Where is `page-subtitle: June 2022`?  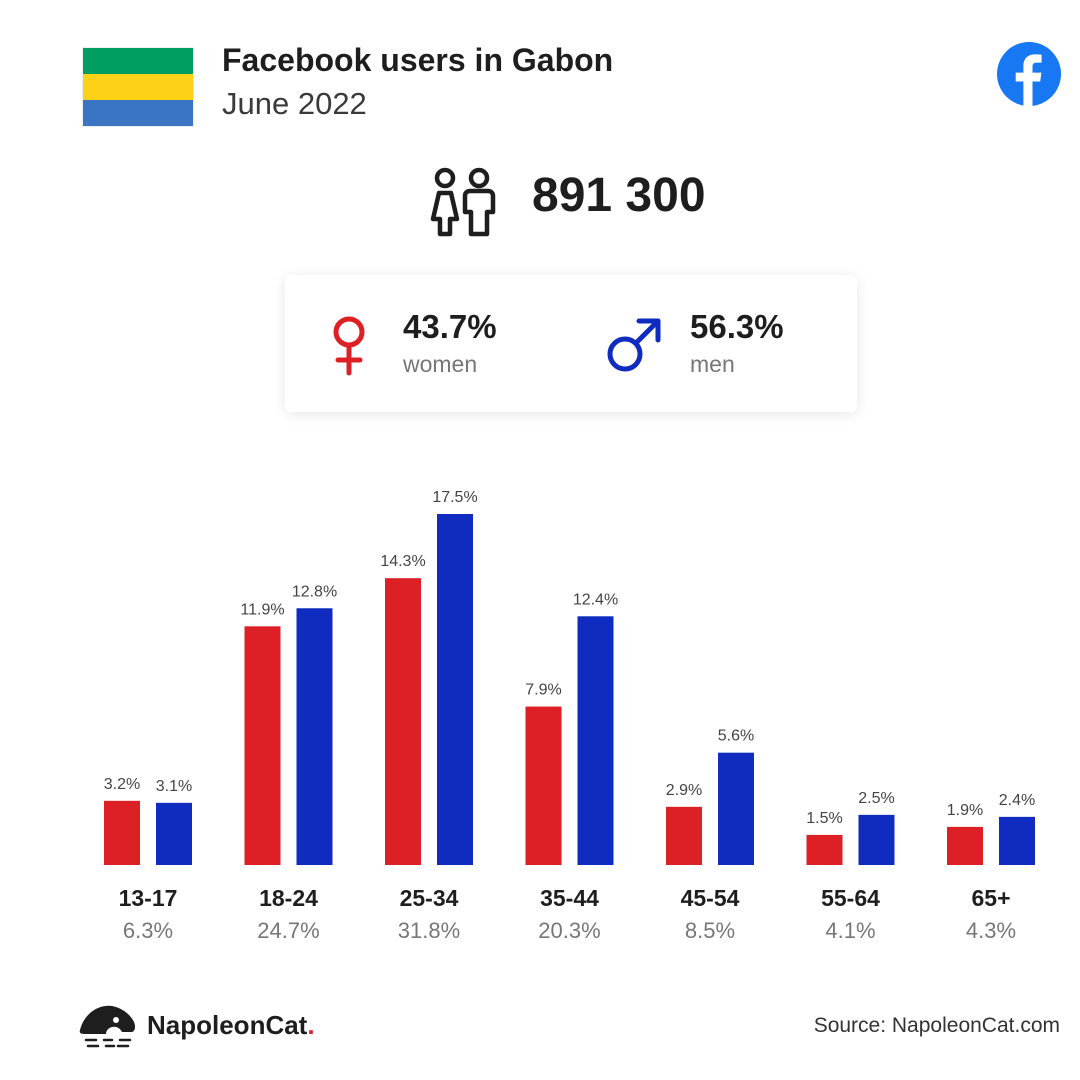 page-subtitle: June 2022 is located at coordinates (294, 103).